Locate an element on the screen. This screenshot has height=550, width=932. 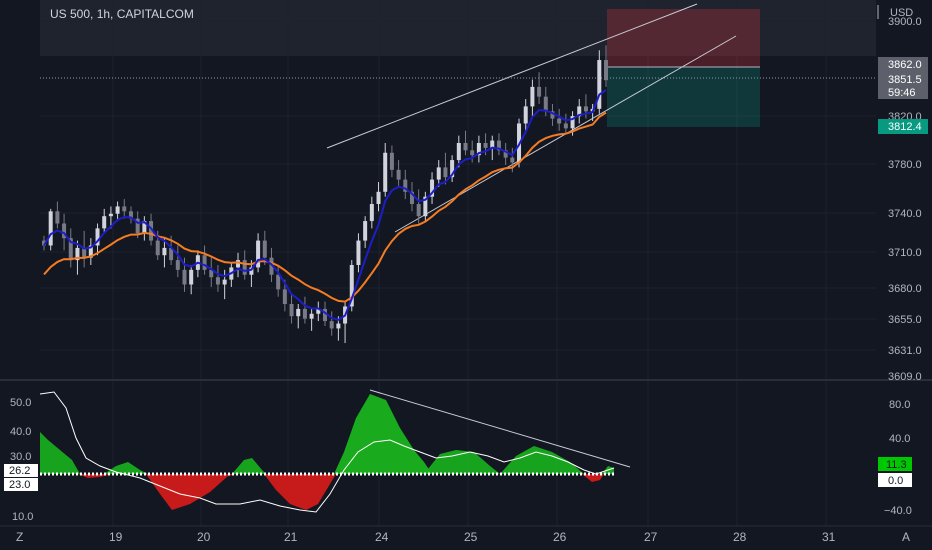
position-price-text: 3862.0 is located at coordinates (905, 65).